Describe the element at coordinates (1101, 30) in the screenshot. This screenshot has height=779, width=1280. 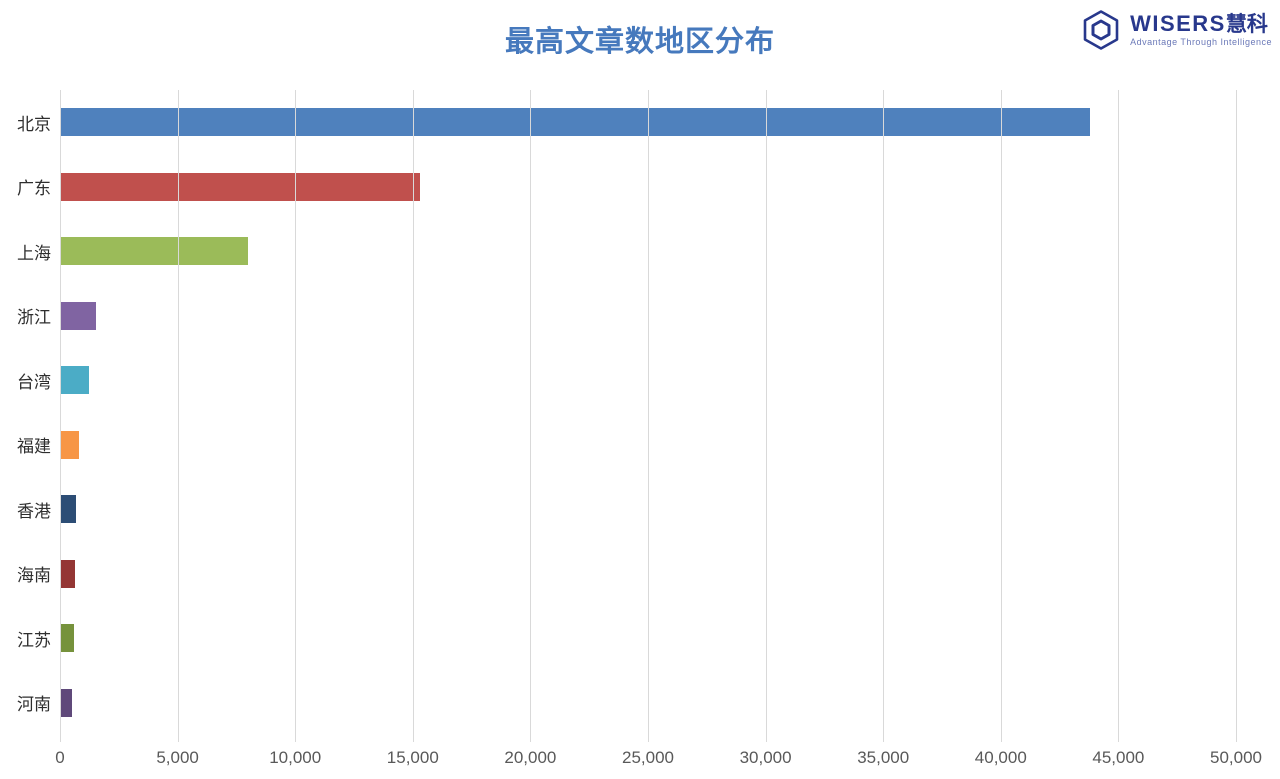
I see `wisers-hexagon-icon` at that location.